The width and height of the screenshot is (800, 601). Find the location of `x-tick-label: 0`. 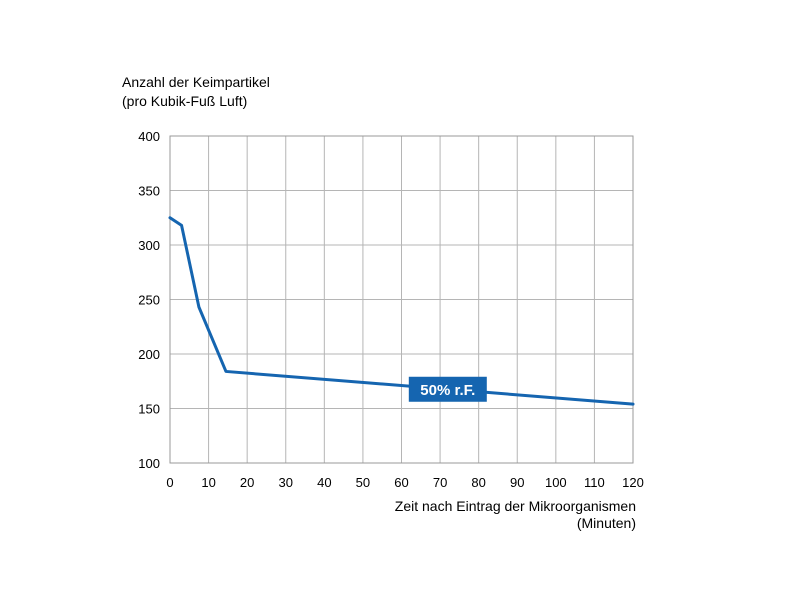

x-tick-label: 0 is located at coordinates (169, 482).